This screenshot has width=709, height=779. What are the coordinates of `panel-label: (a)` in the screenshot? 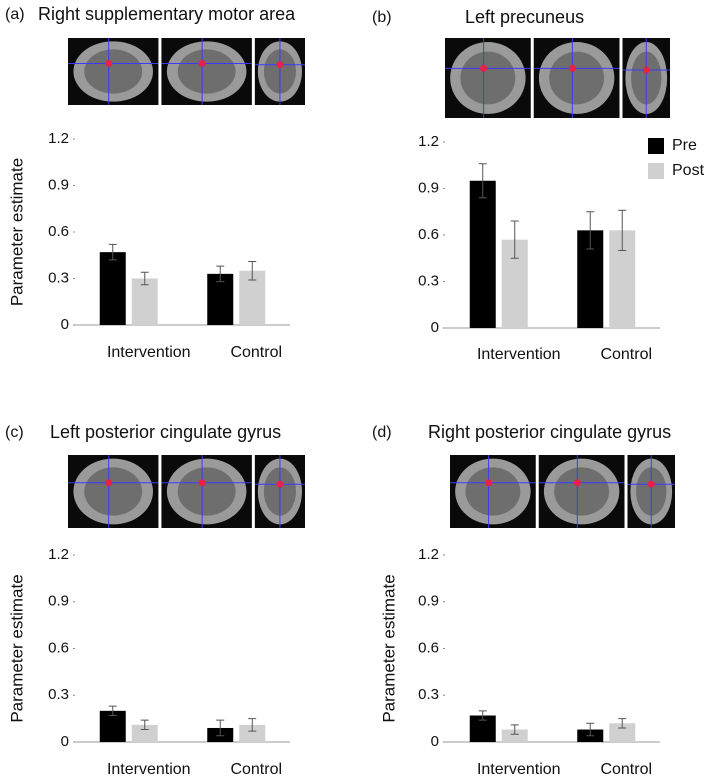 It's located at (15, 14).